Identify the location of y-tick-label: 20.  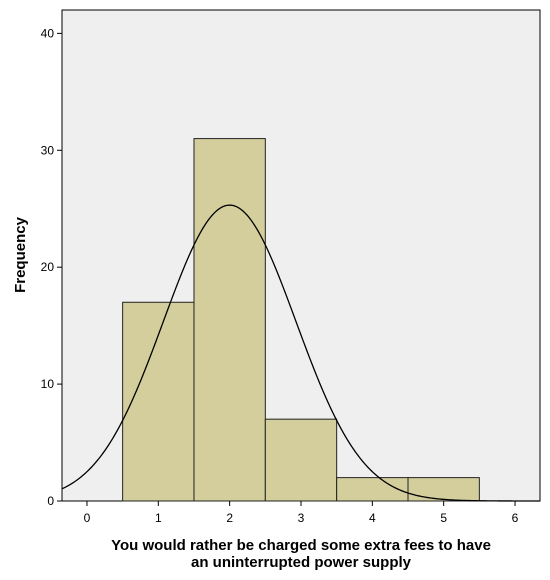
(48, 267).